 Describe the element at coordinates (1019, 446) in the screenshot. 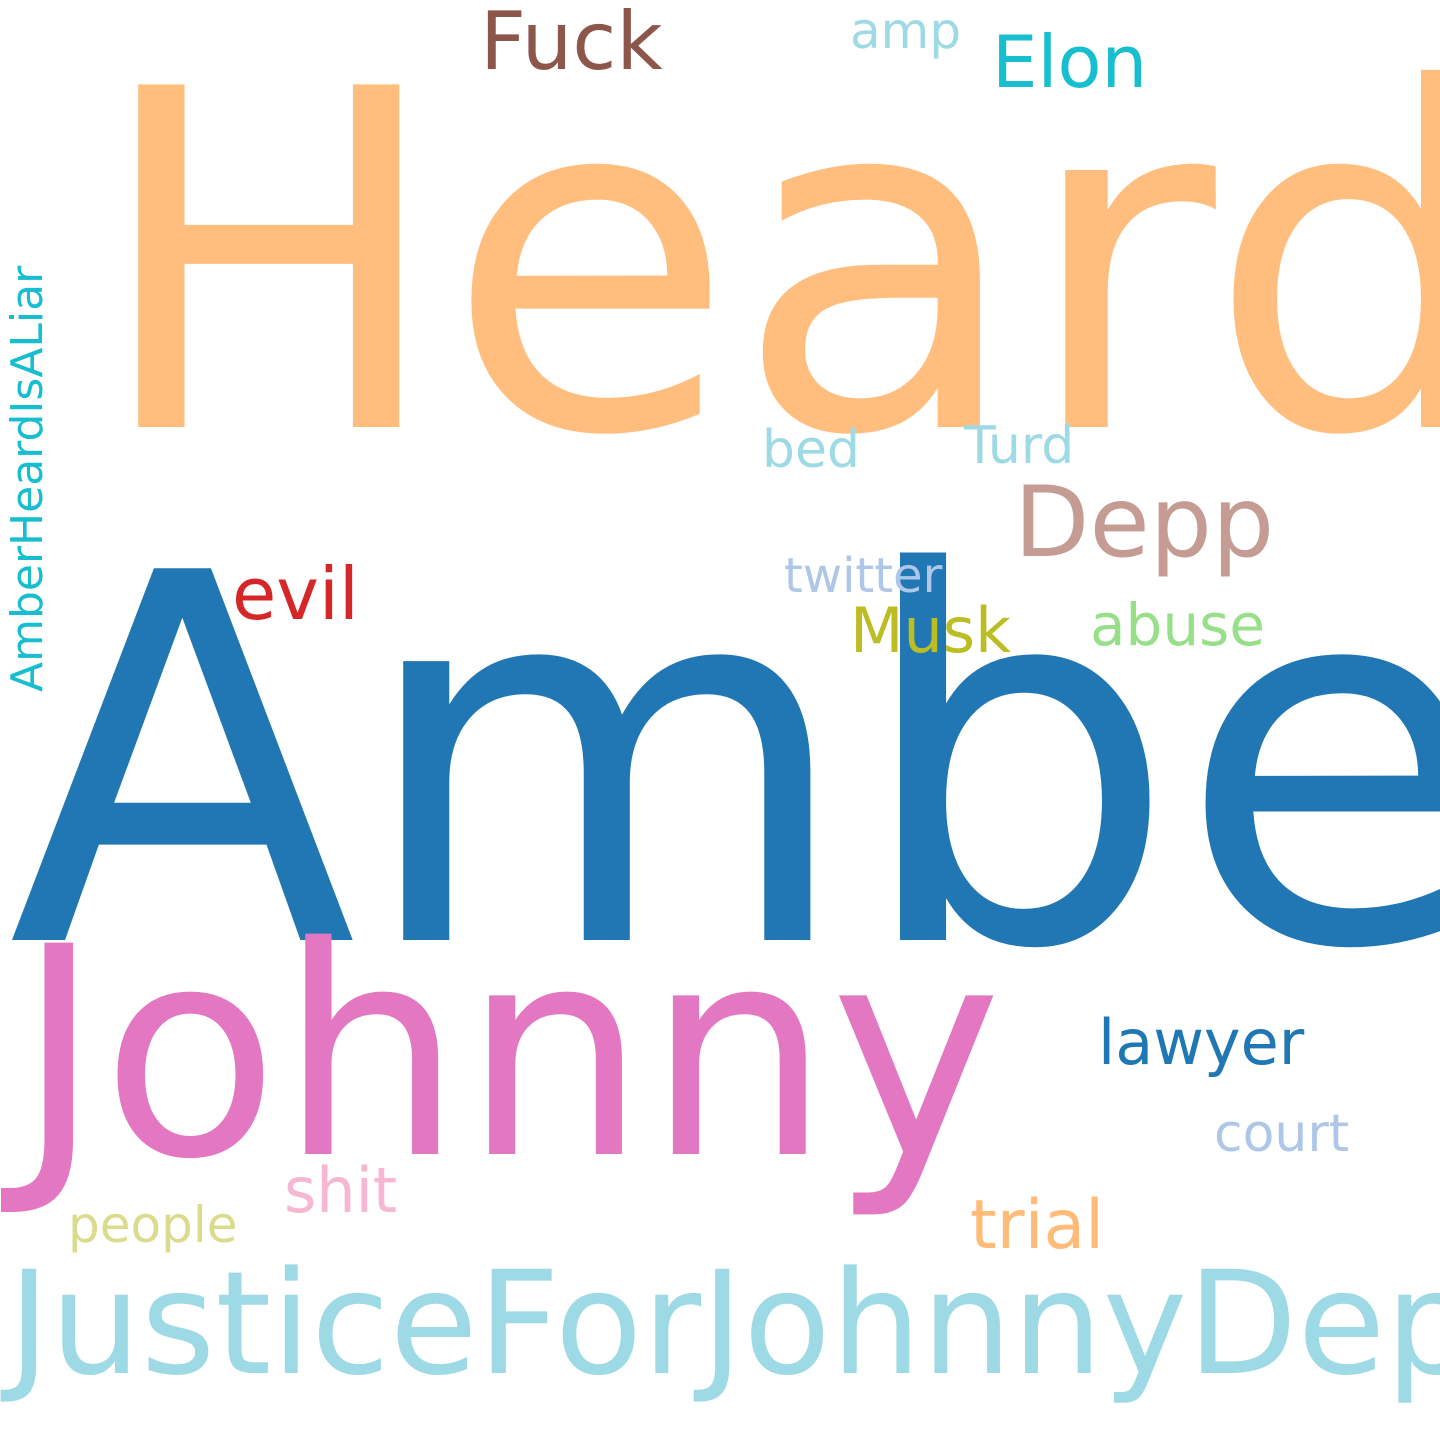

I see `word-turd: Turd` at that location.